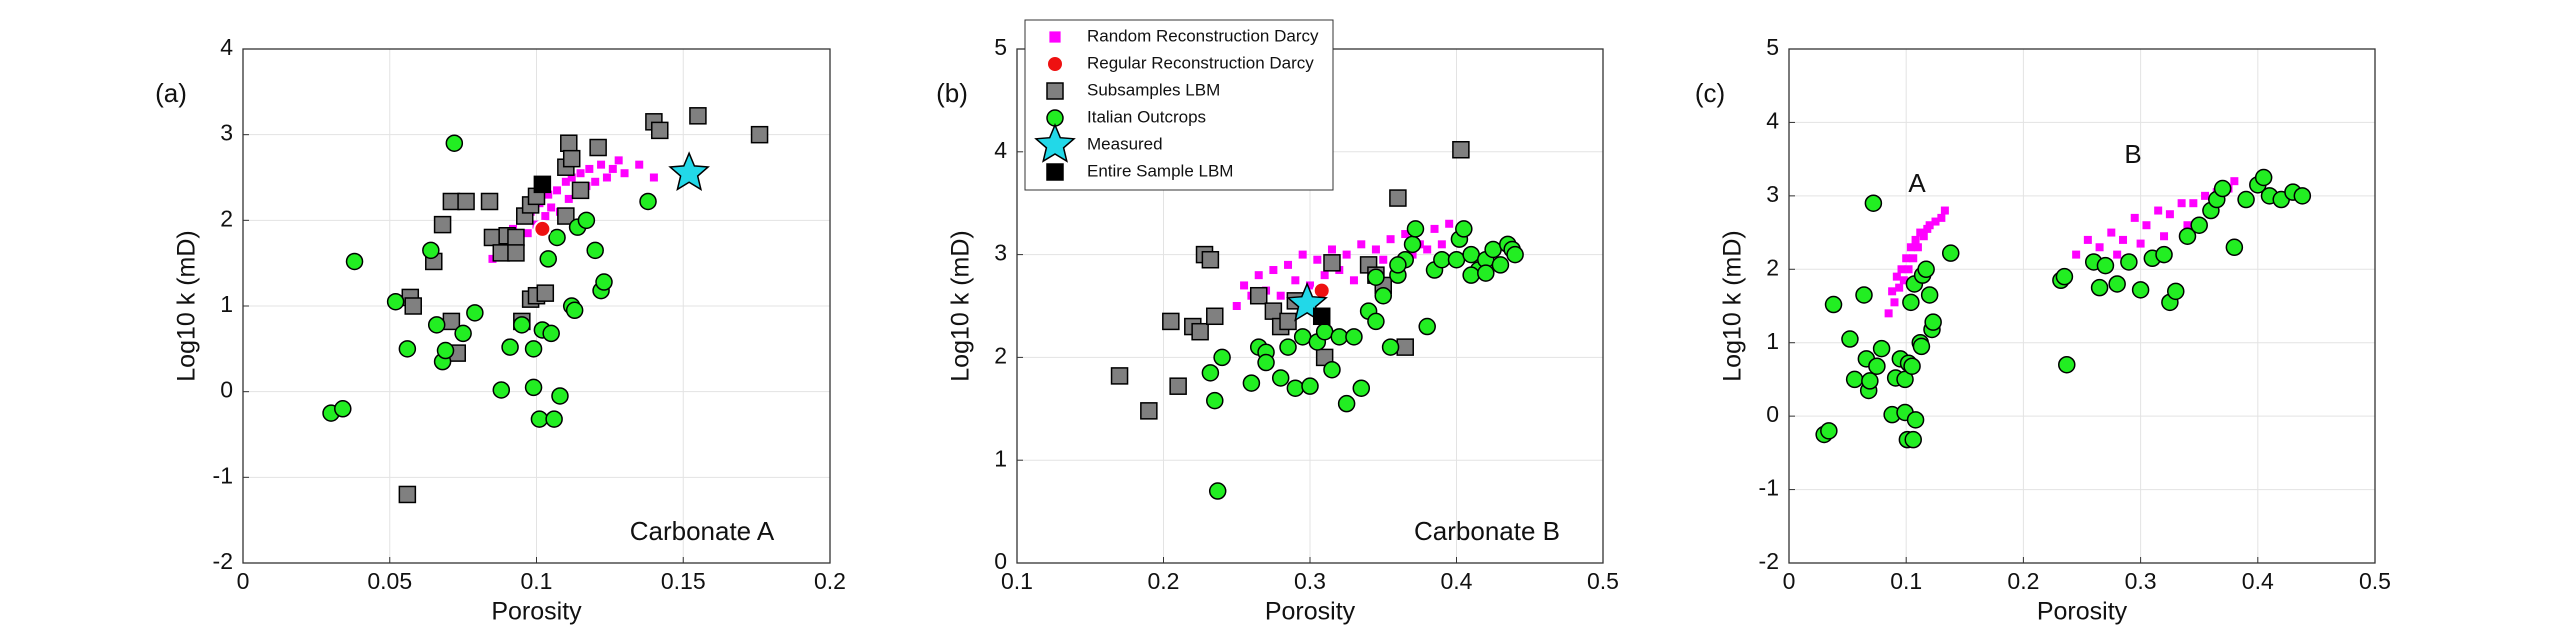 The height and width of the screenshot is (640, 2560). Describe the element at coordinates (223, 475) in the screenshot. I see `y-tick-label: -1` at that location.